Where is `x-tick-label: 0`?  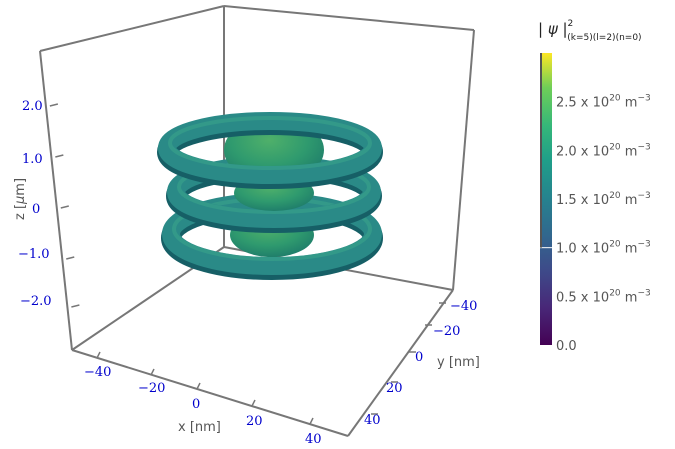 x-tick-label: 0 is located at coordinates (196, 404).